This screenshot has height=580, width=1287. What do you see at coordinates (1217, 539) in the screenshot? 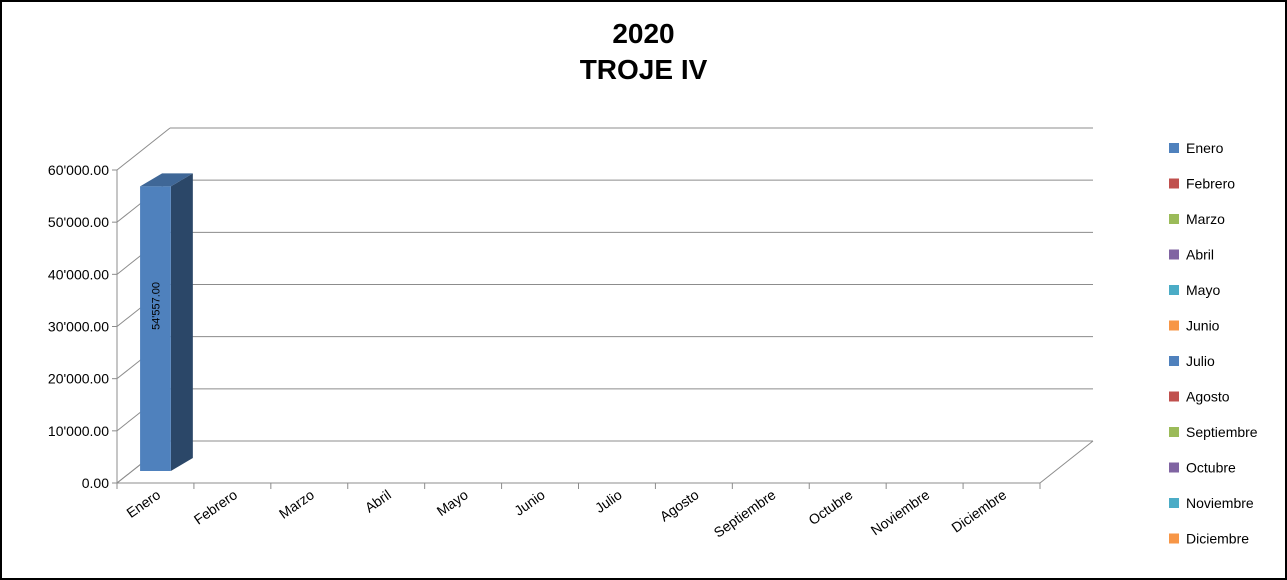
I see `legend-label: Diciembre` at bounding box center [1217, 539].